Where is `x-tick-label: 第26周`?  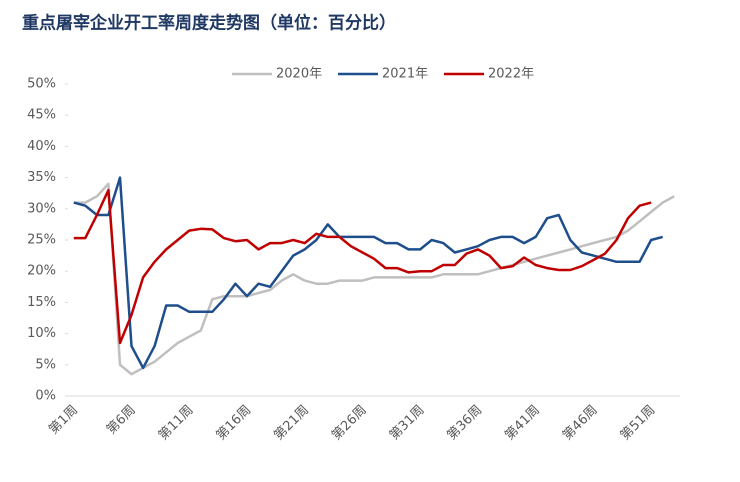
x-tick-label: 第26周 is located at coordinates (349, 423).